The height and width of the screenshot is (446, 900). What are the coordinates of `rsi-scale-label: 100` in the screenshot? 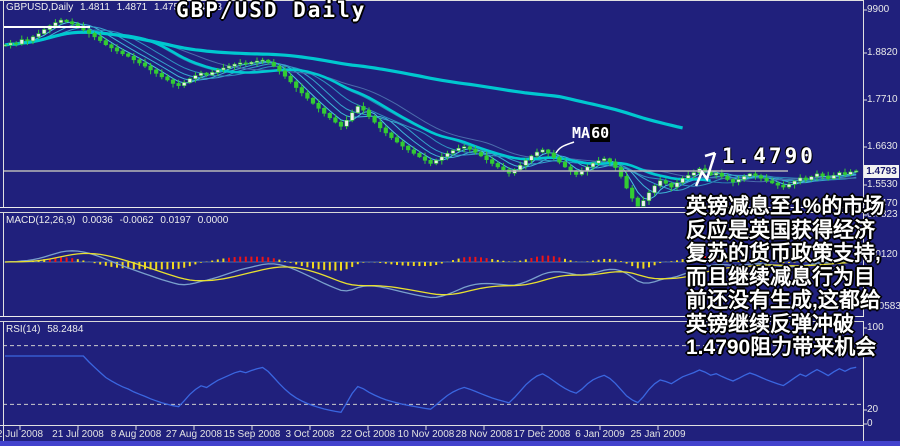 It's located at (875, 327).